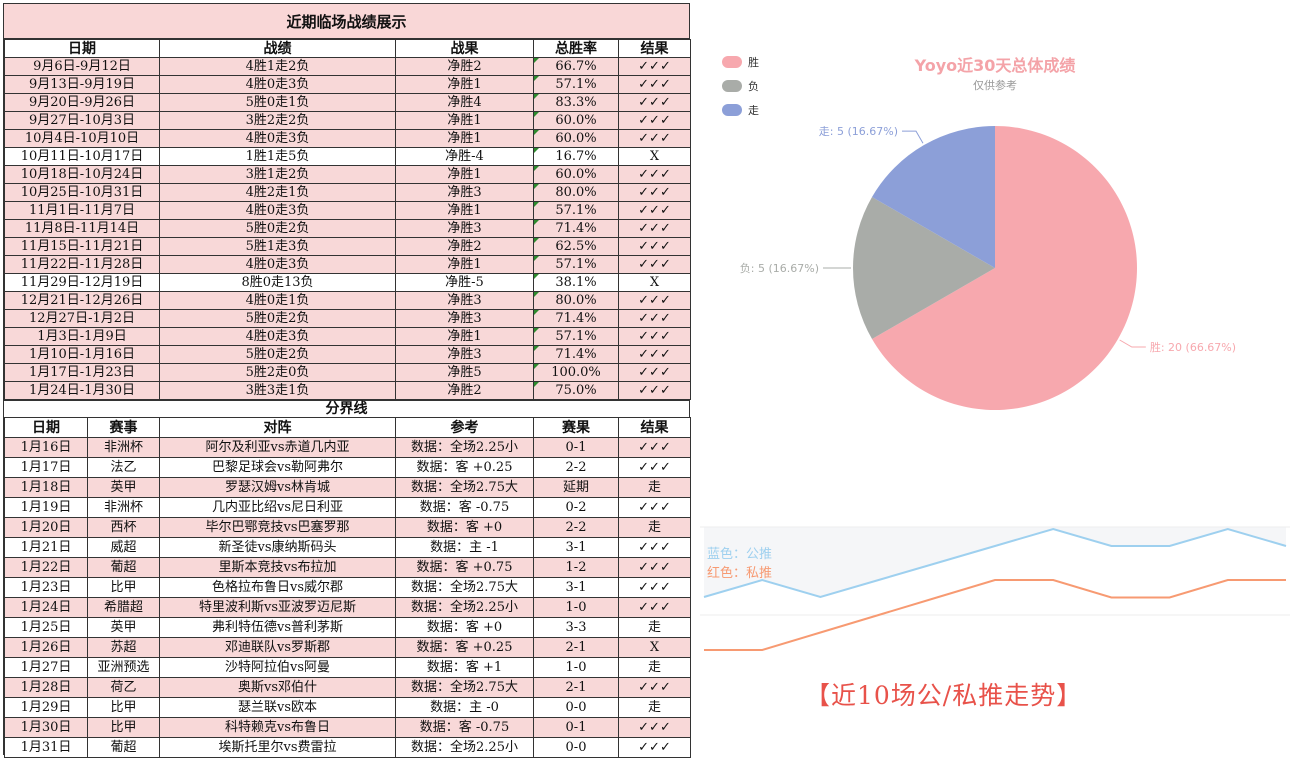 This screenshot has height=760, width=1296. Describe the element at coordinates (46, 467) in the screenshot. I see `cell-date: 1月17日` at that location.